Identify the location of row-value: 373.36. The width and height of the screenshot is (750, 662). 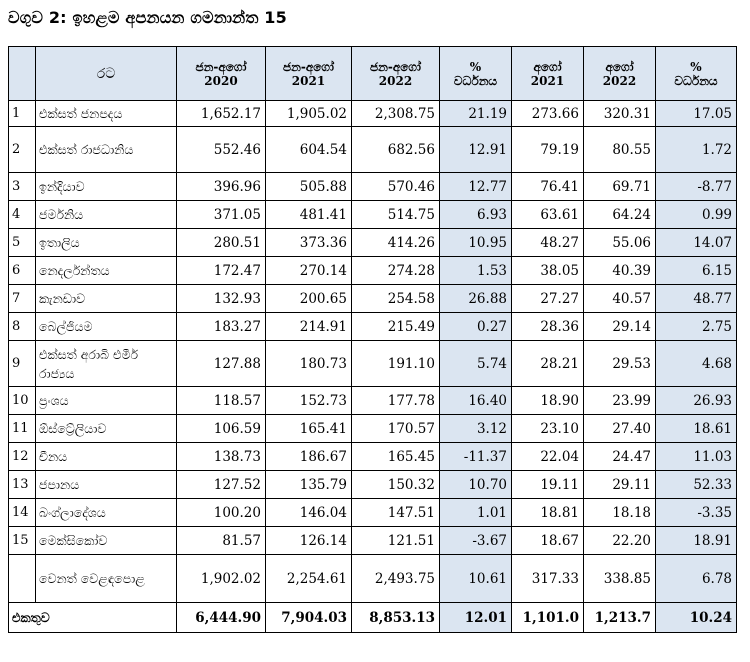
(308, 242).